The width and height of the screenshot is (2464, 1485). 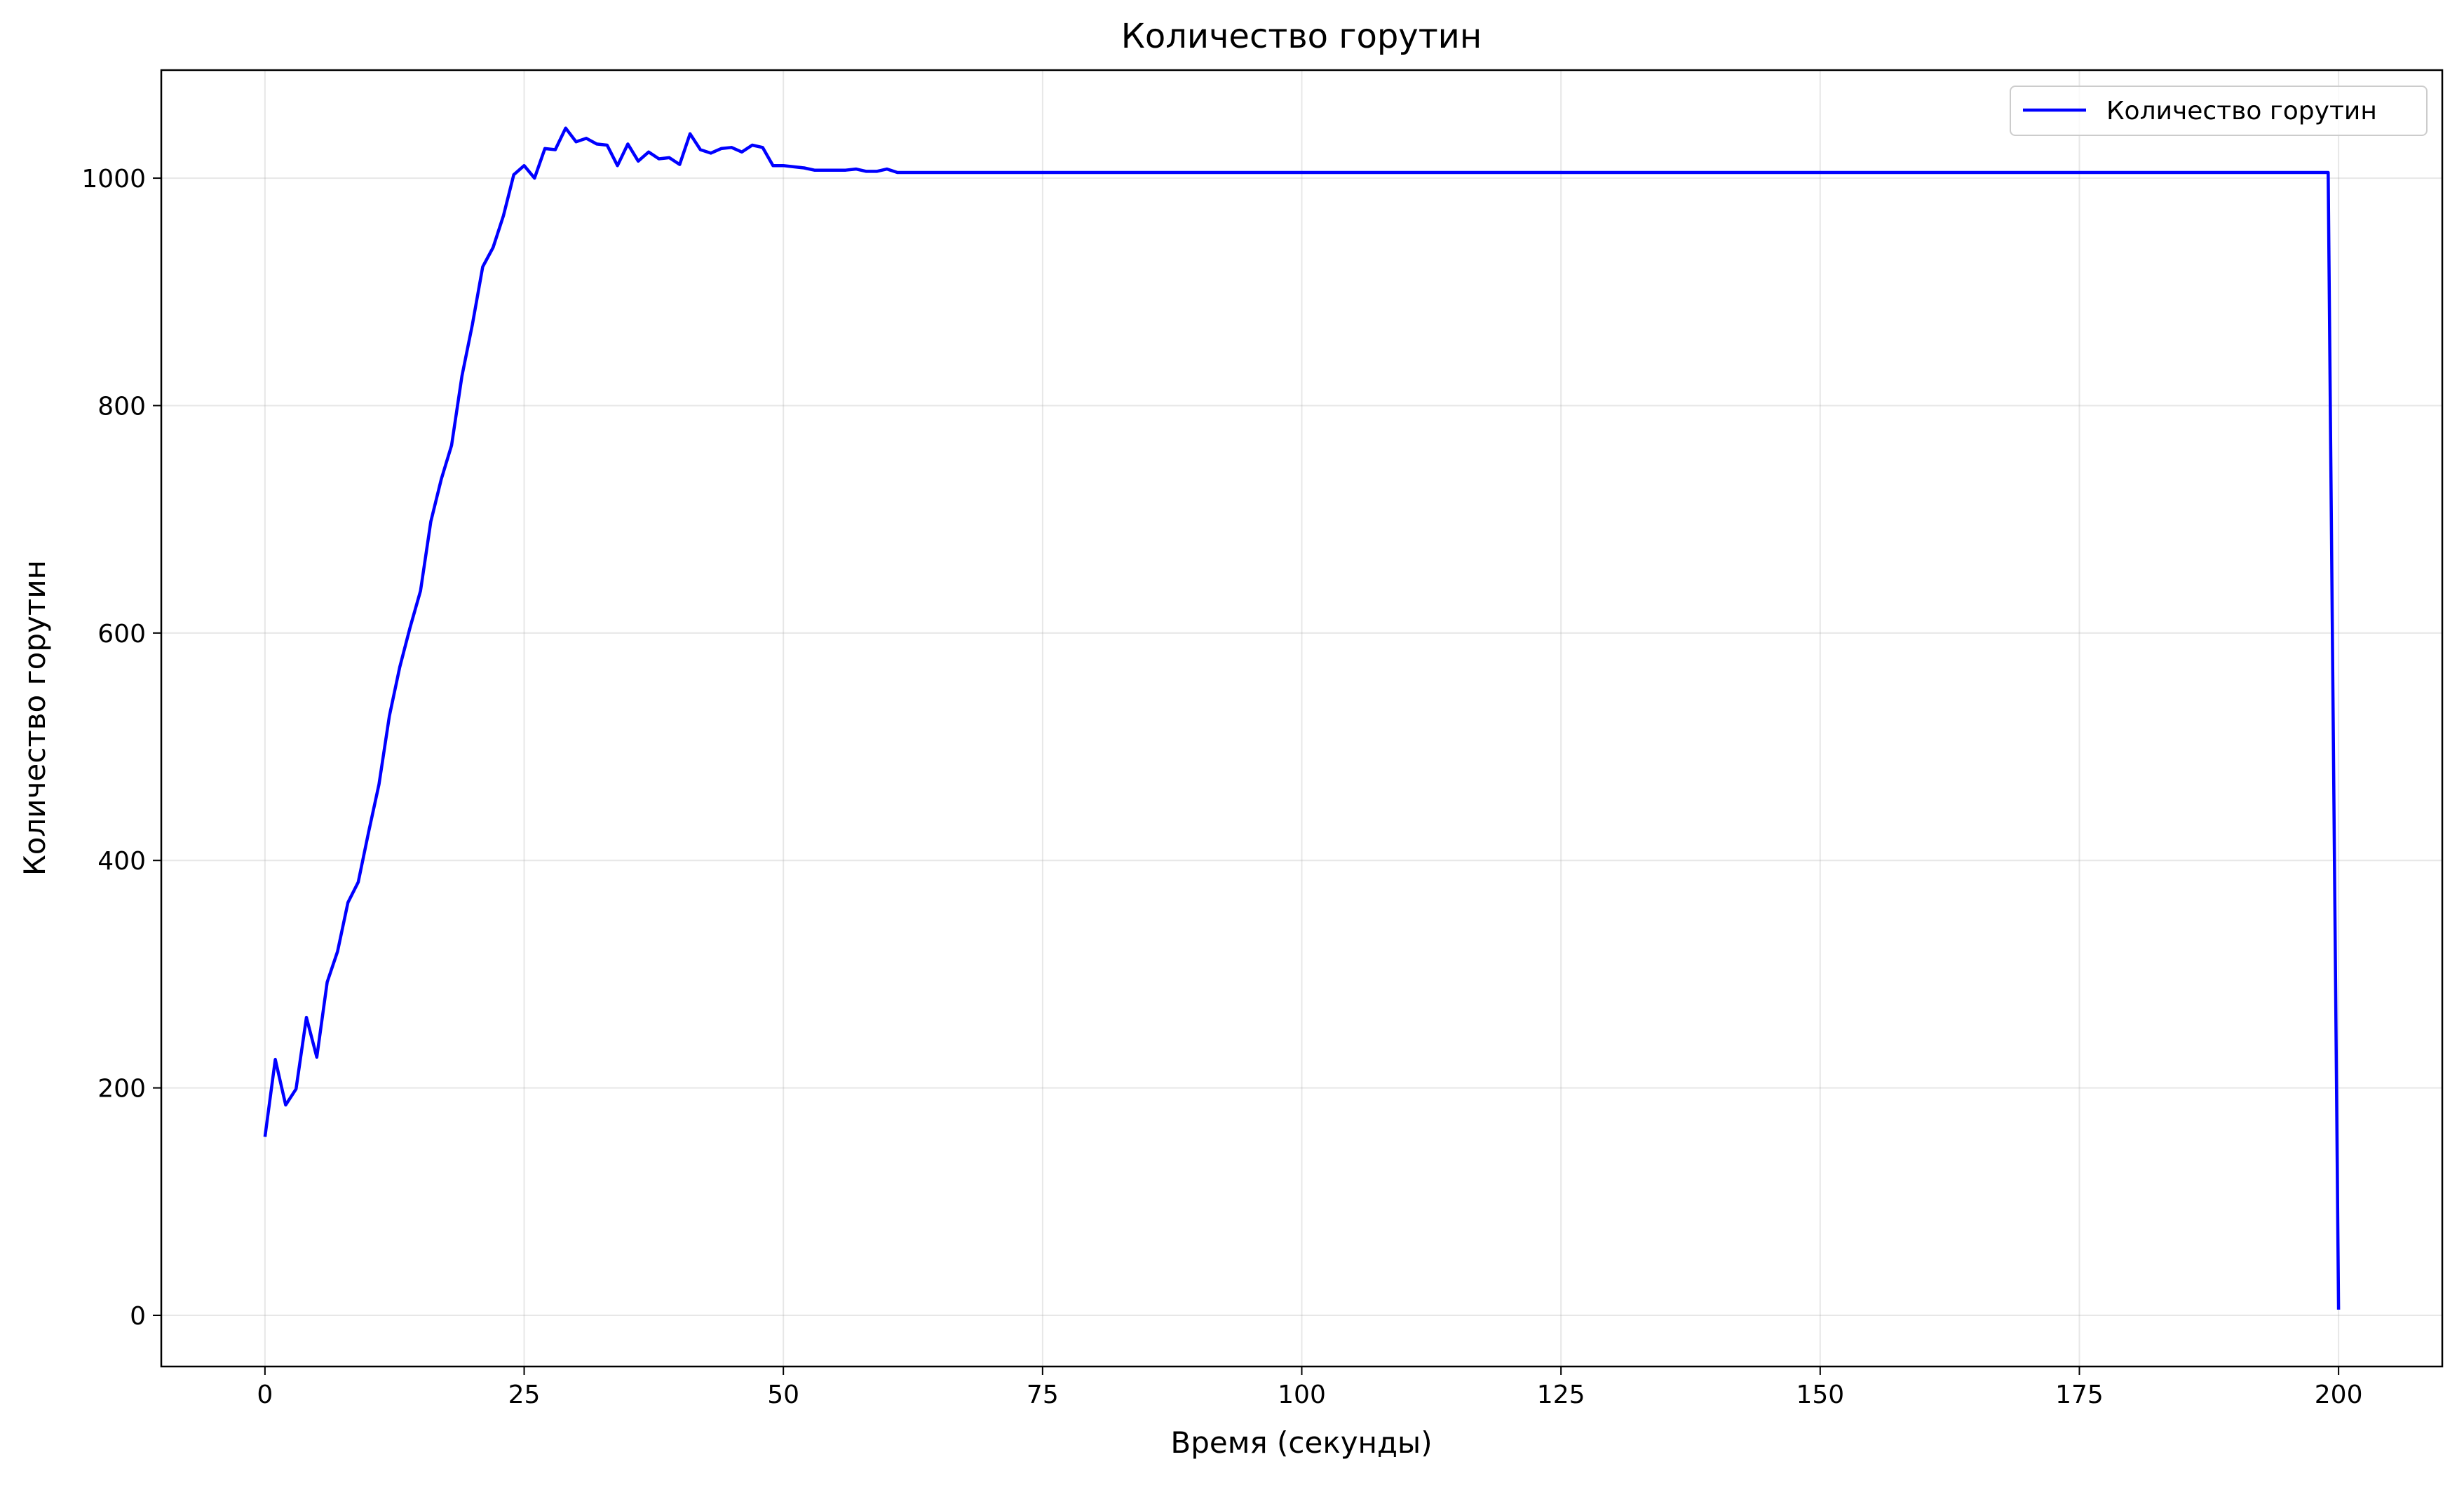 I want to click on chart-title: Количество горутин, so click(x=1301, y=37).